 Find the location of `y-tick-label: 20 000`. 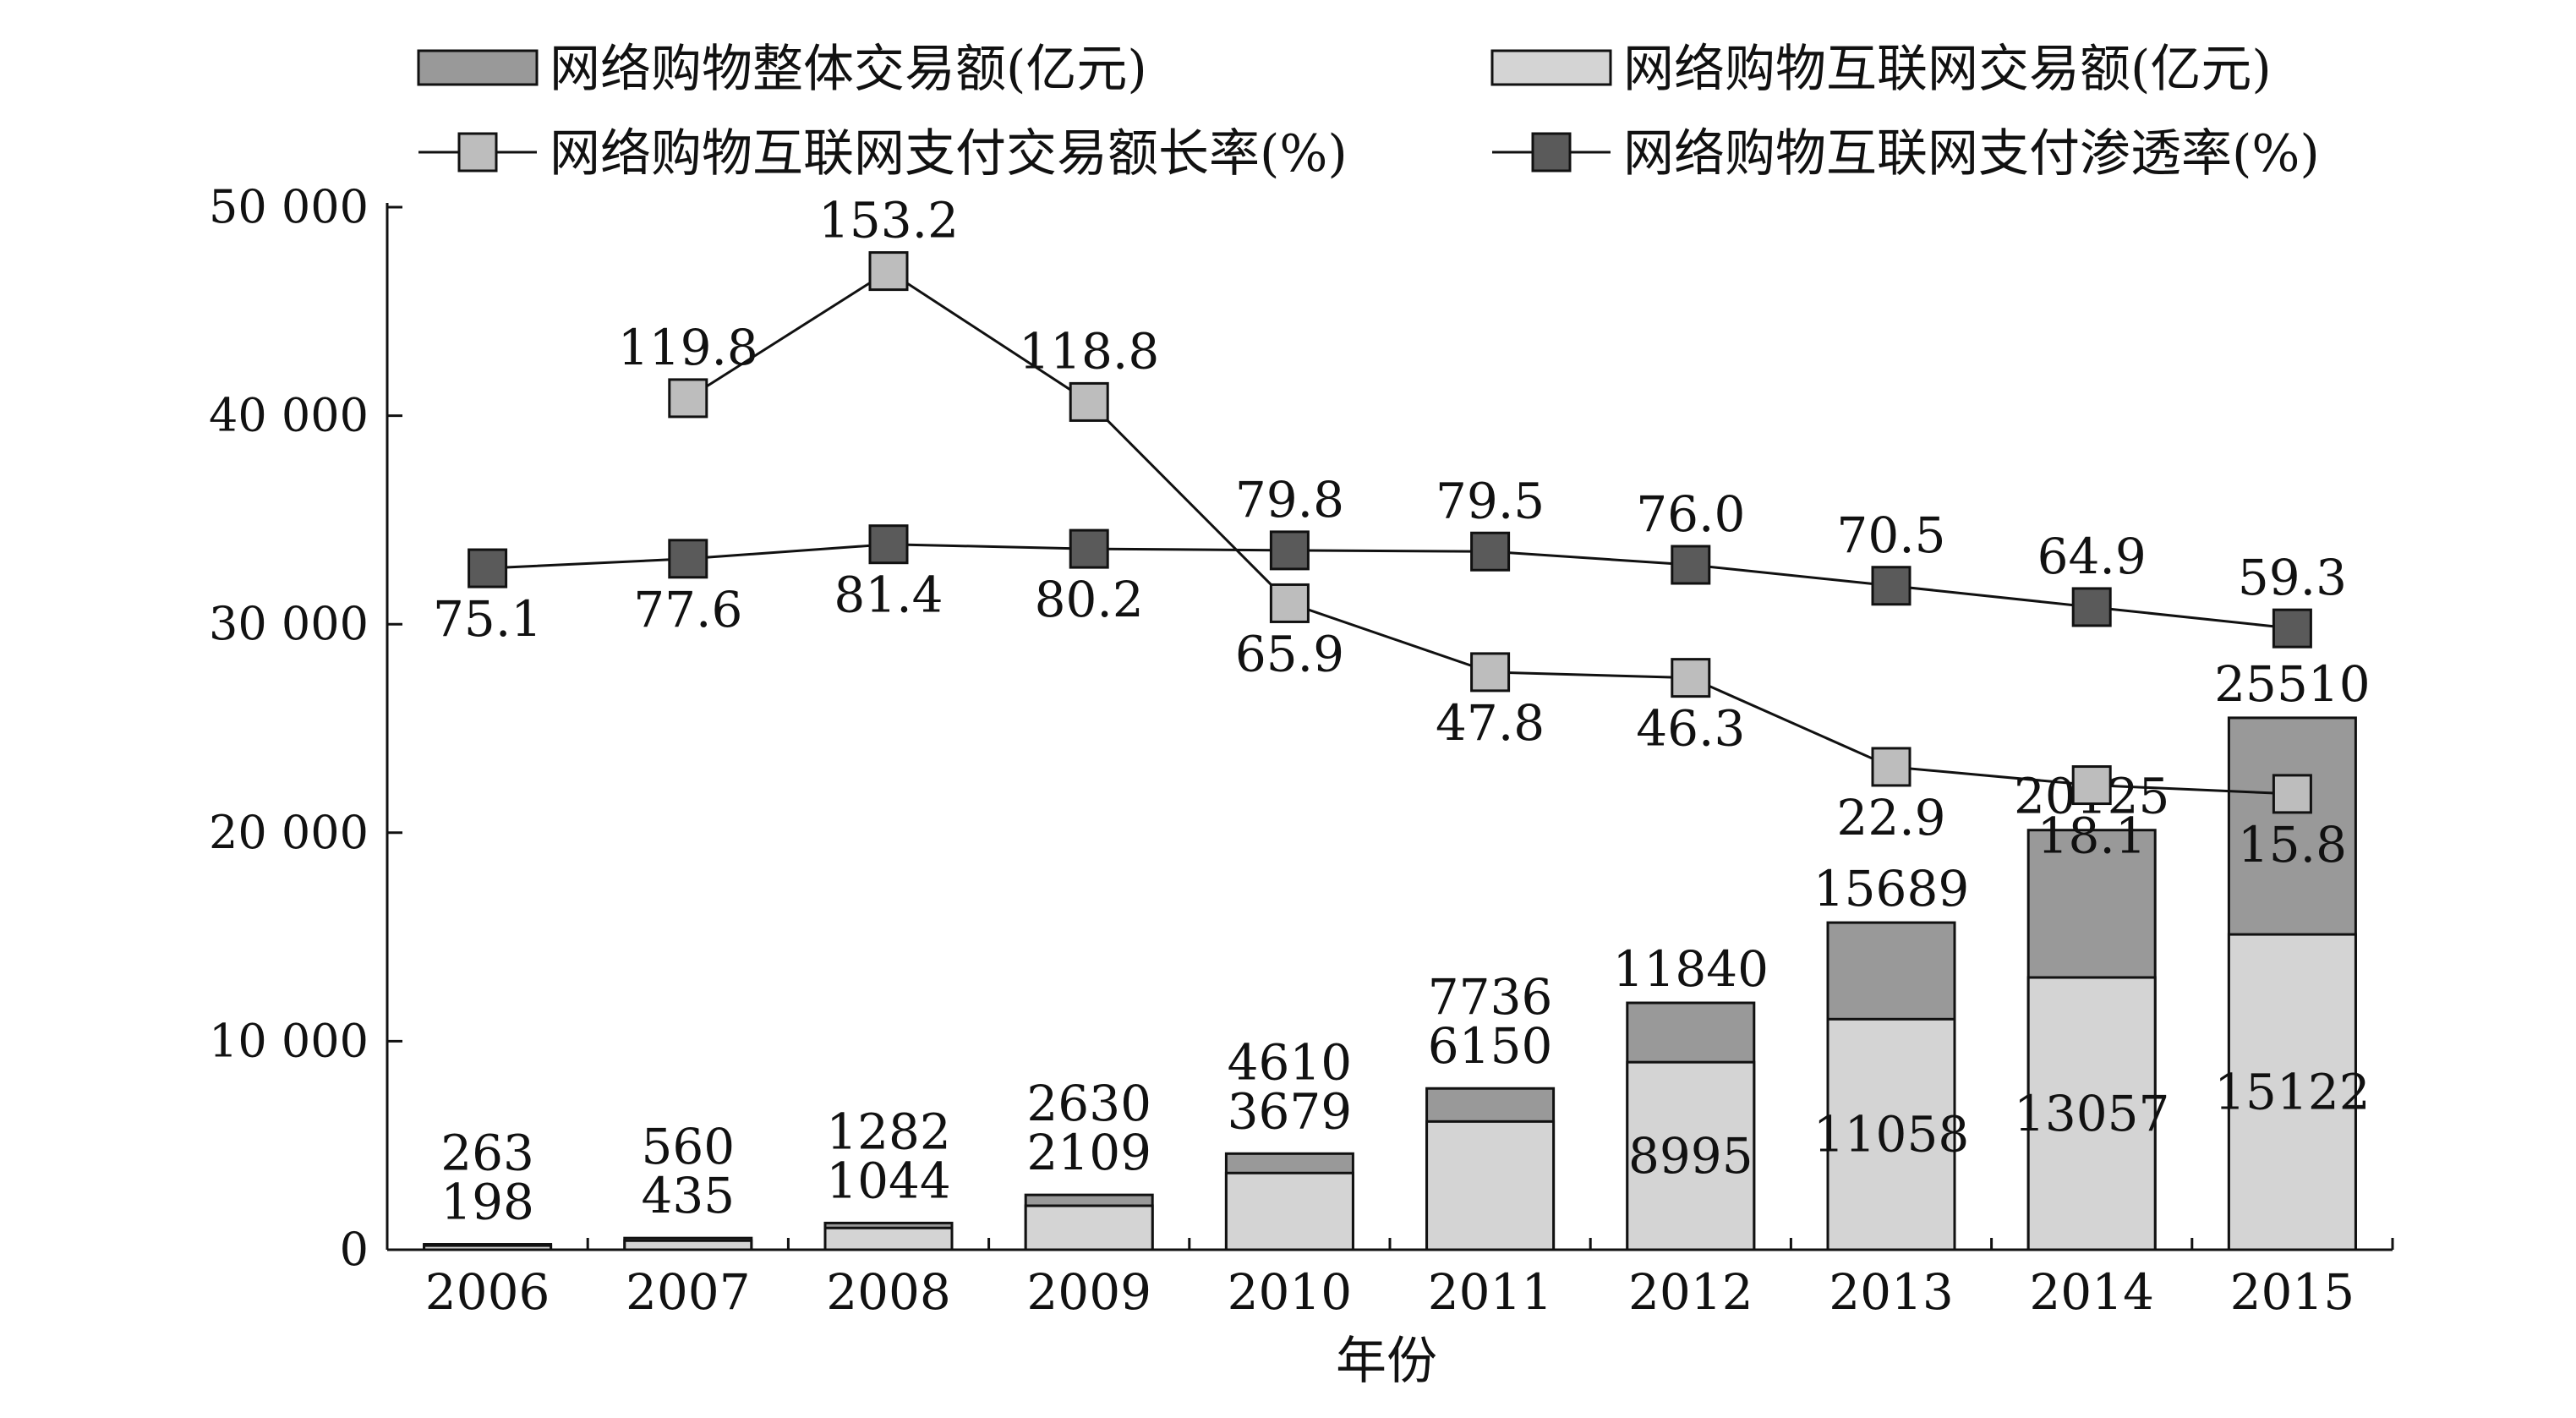

y-tick-label: 20 000 is located at coordinates (289, 833).